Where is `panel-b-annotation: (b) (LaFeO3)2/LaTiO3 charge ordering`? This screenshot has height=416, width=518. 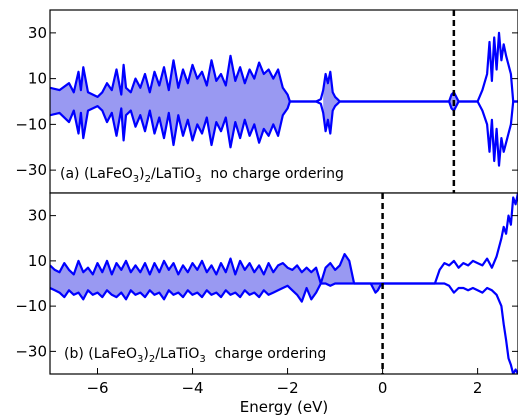 panel-b-annotation: (b) (LaFeO3)2/LaTiO3 charge ordering is located at coordinates (195, 355).